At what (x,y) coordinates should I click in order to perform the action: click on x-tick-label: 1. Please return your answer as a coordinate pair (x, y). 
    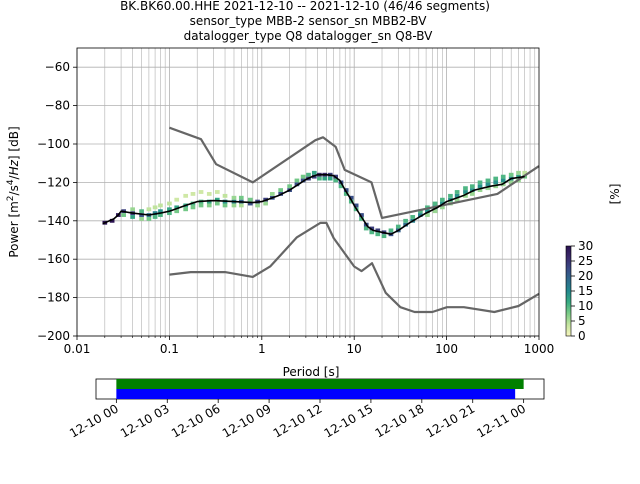
    Looking at the image, I should click on (262, 349).